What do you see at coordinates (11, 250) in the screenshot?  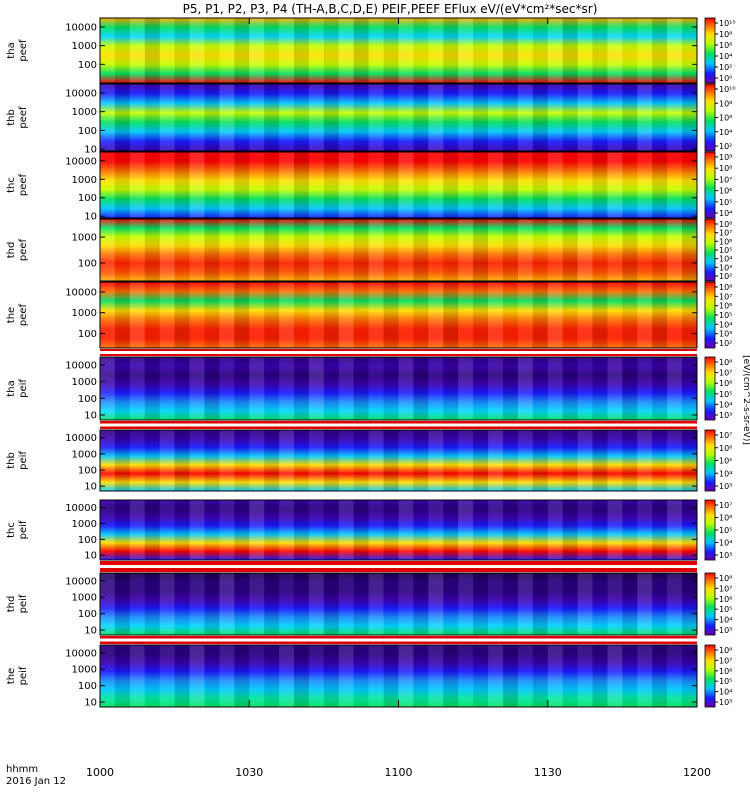 I see `panel-ylabel-line1: thd` at bounding box center [11, 250].